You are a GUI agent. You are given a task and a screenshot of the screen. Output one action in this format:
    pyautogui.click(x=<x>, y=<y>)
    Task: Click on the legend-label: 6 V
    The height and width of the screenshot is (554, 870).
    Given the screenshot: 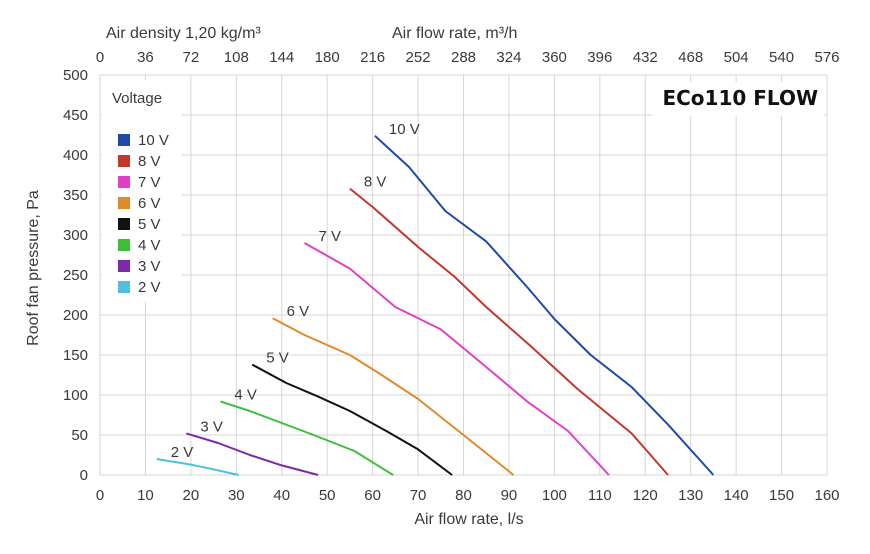 What is the action you would take?
    pyautogui.click(x=149, y=203)
    